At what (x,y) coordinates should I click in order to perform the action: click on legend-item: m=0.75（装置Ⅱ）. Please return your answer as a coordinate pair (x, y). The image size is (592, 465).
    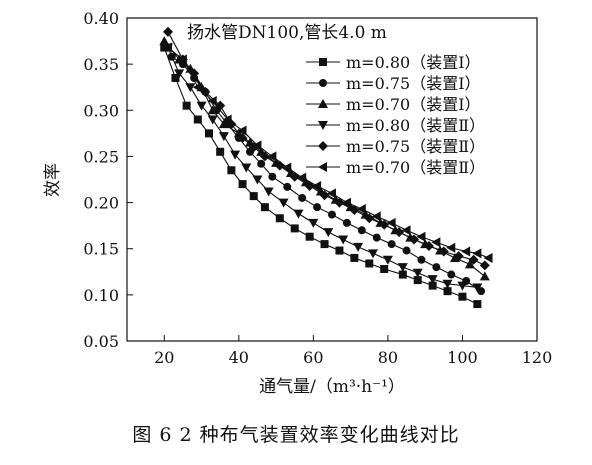
    Looking at the image, I should click on (395, 146).